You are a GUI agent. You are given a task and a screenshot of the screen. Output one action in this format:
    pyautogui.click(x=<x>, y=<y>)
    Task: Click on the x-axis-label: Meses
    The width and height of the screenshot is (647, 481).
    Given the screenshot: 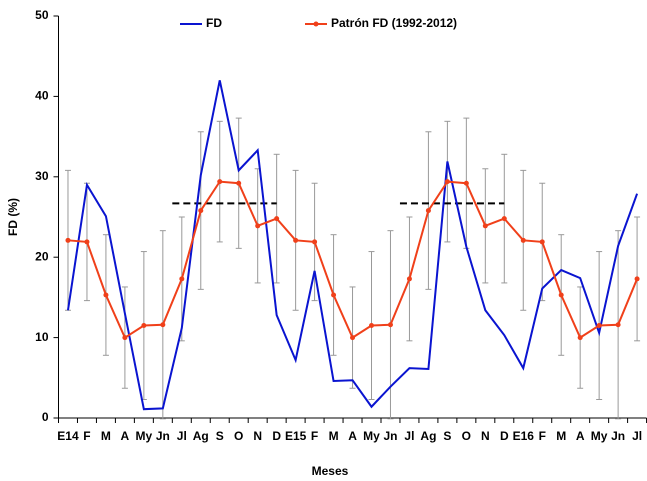 What is the action you would take?
    pyautogui.click(x=330, y=471)
    